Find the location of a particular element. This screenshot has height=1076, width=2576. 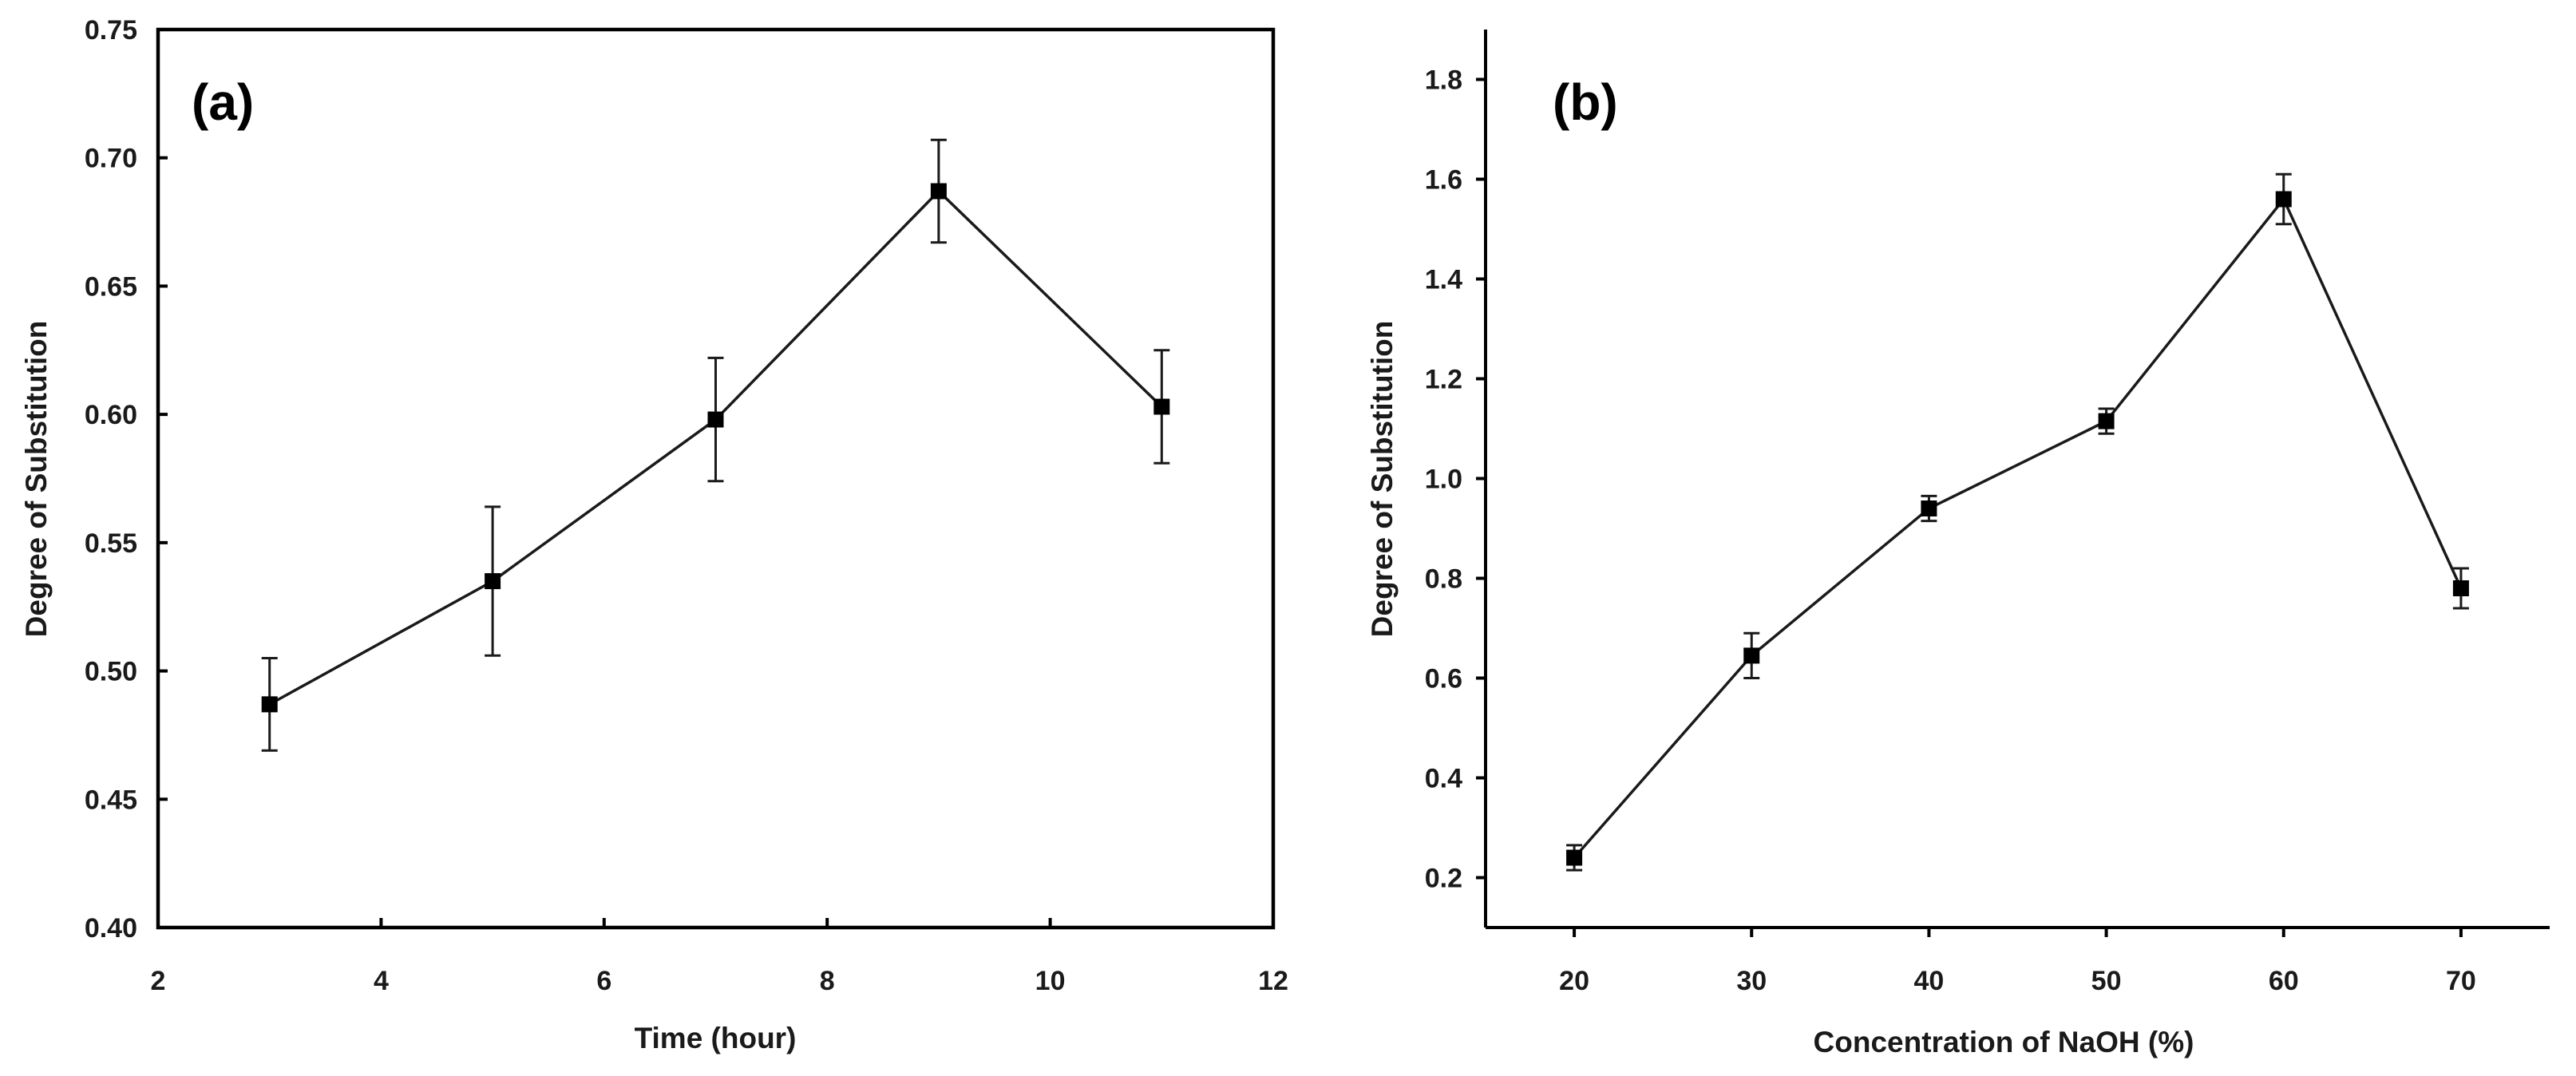

chart-b-x-tick-label: 40 is located at coordinates (1930, 981).